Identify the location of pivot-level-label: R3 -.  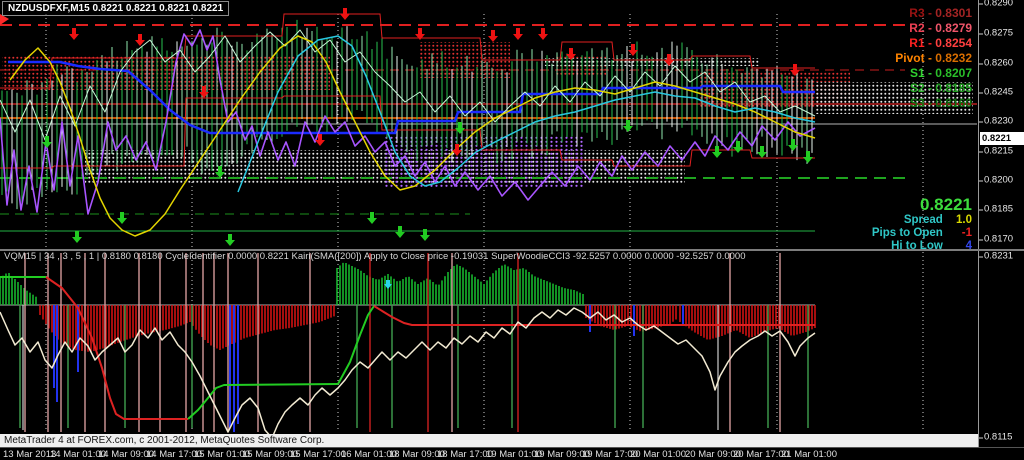
(922, 13).